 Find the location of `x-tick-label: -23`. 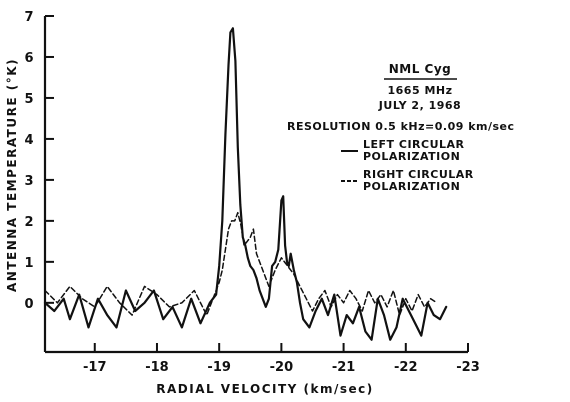

x-tick-label: -23 is located at coordinates (468, 367).